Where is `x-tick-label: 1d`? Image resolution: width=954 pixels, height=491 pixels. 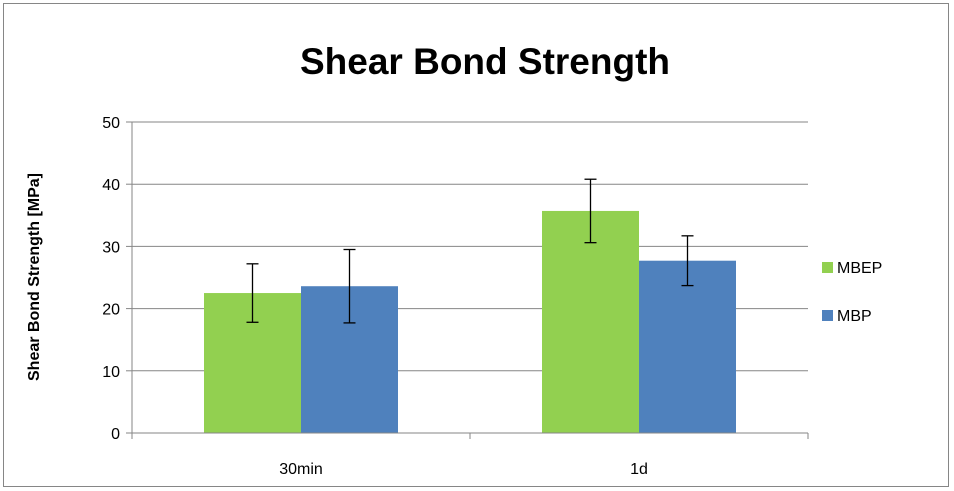 x-tick-label: 1d is located at coordinates (639, 469).